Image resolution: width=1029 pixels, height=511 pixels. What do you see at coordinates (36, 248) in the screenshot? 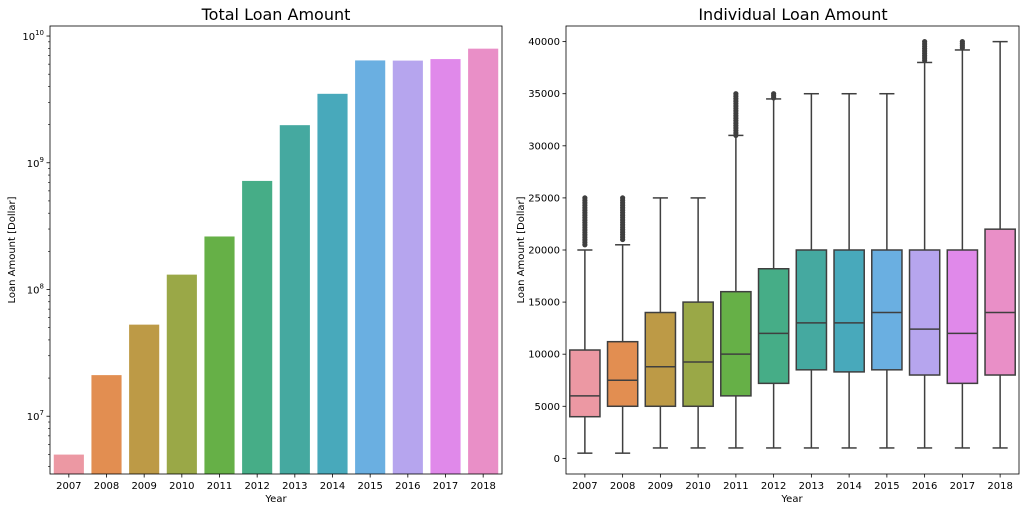
I see `y-axis-ticks: 10⁷ 10⁸ 10⁹ 10¹⁰` at bounding box center [36, 248].